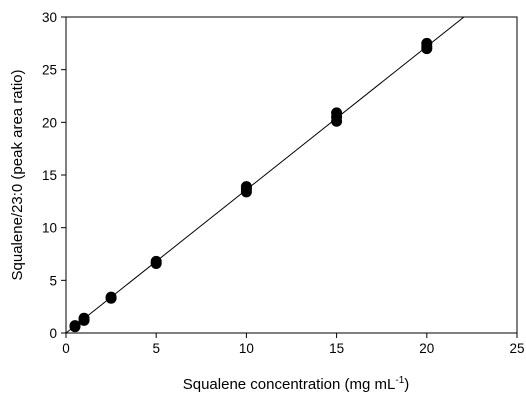  Describe the element at coordinates (156, 348) in the screenshot. I see `x-tick-label: 5` at that location.